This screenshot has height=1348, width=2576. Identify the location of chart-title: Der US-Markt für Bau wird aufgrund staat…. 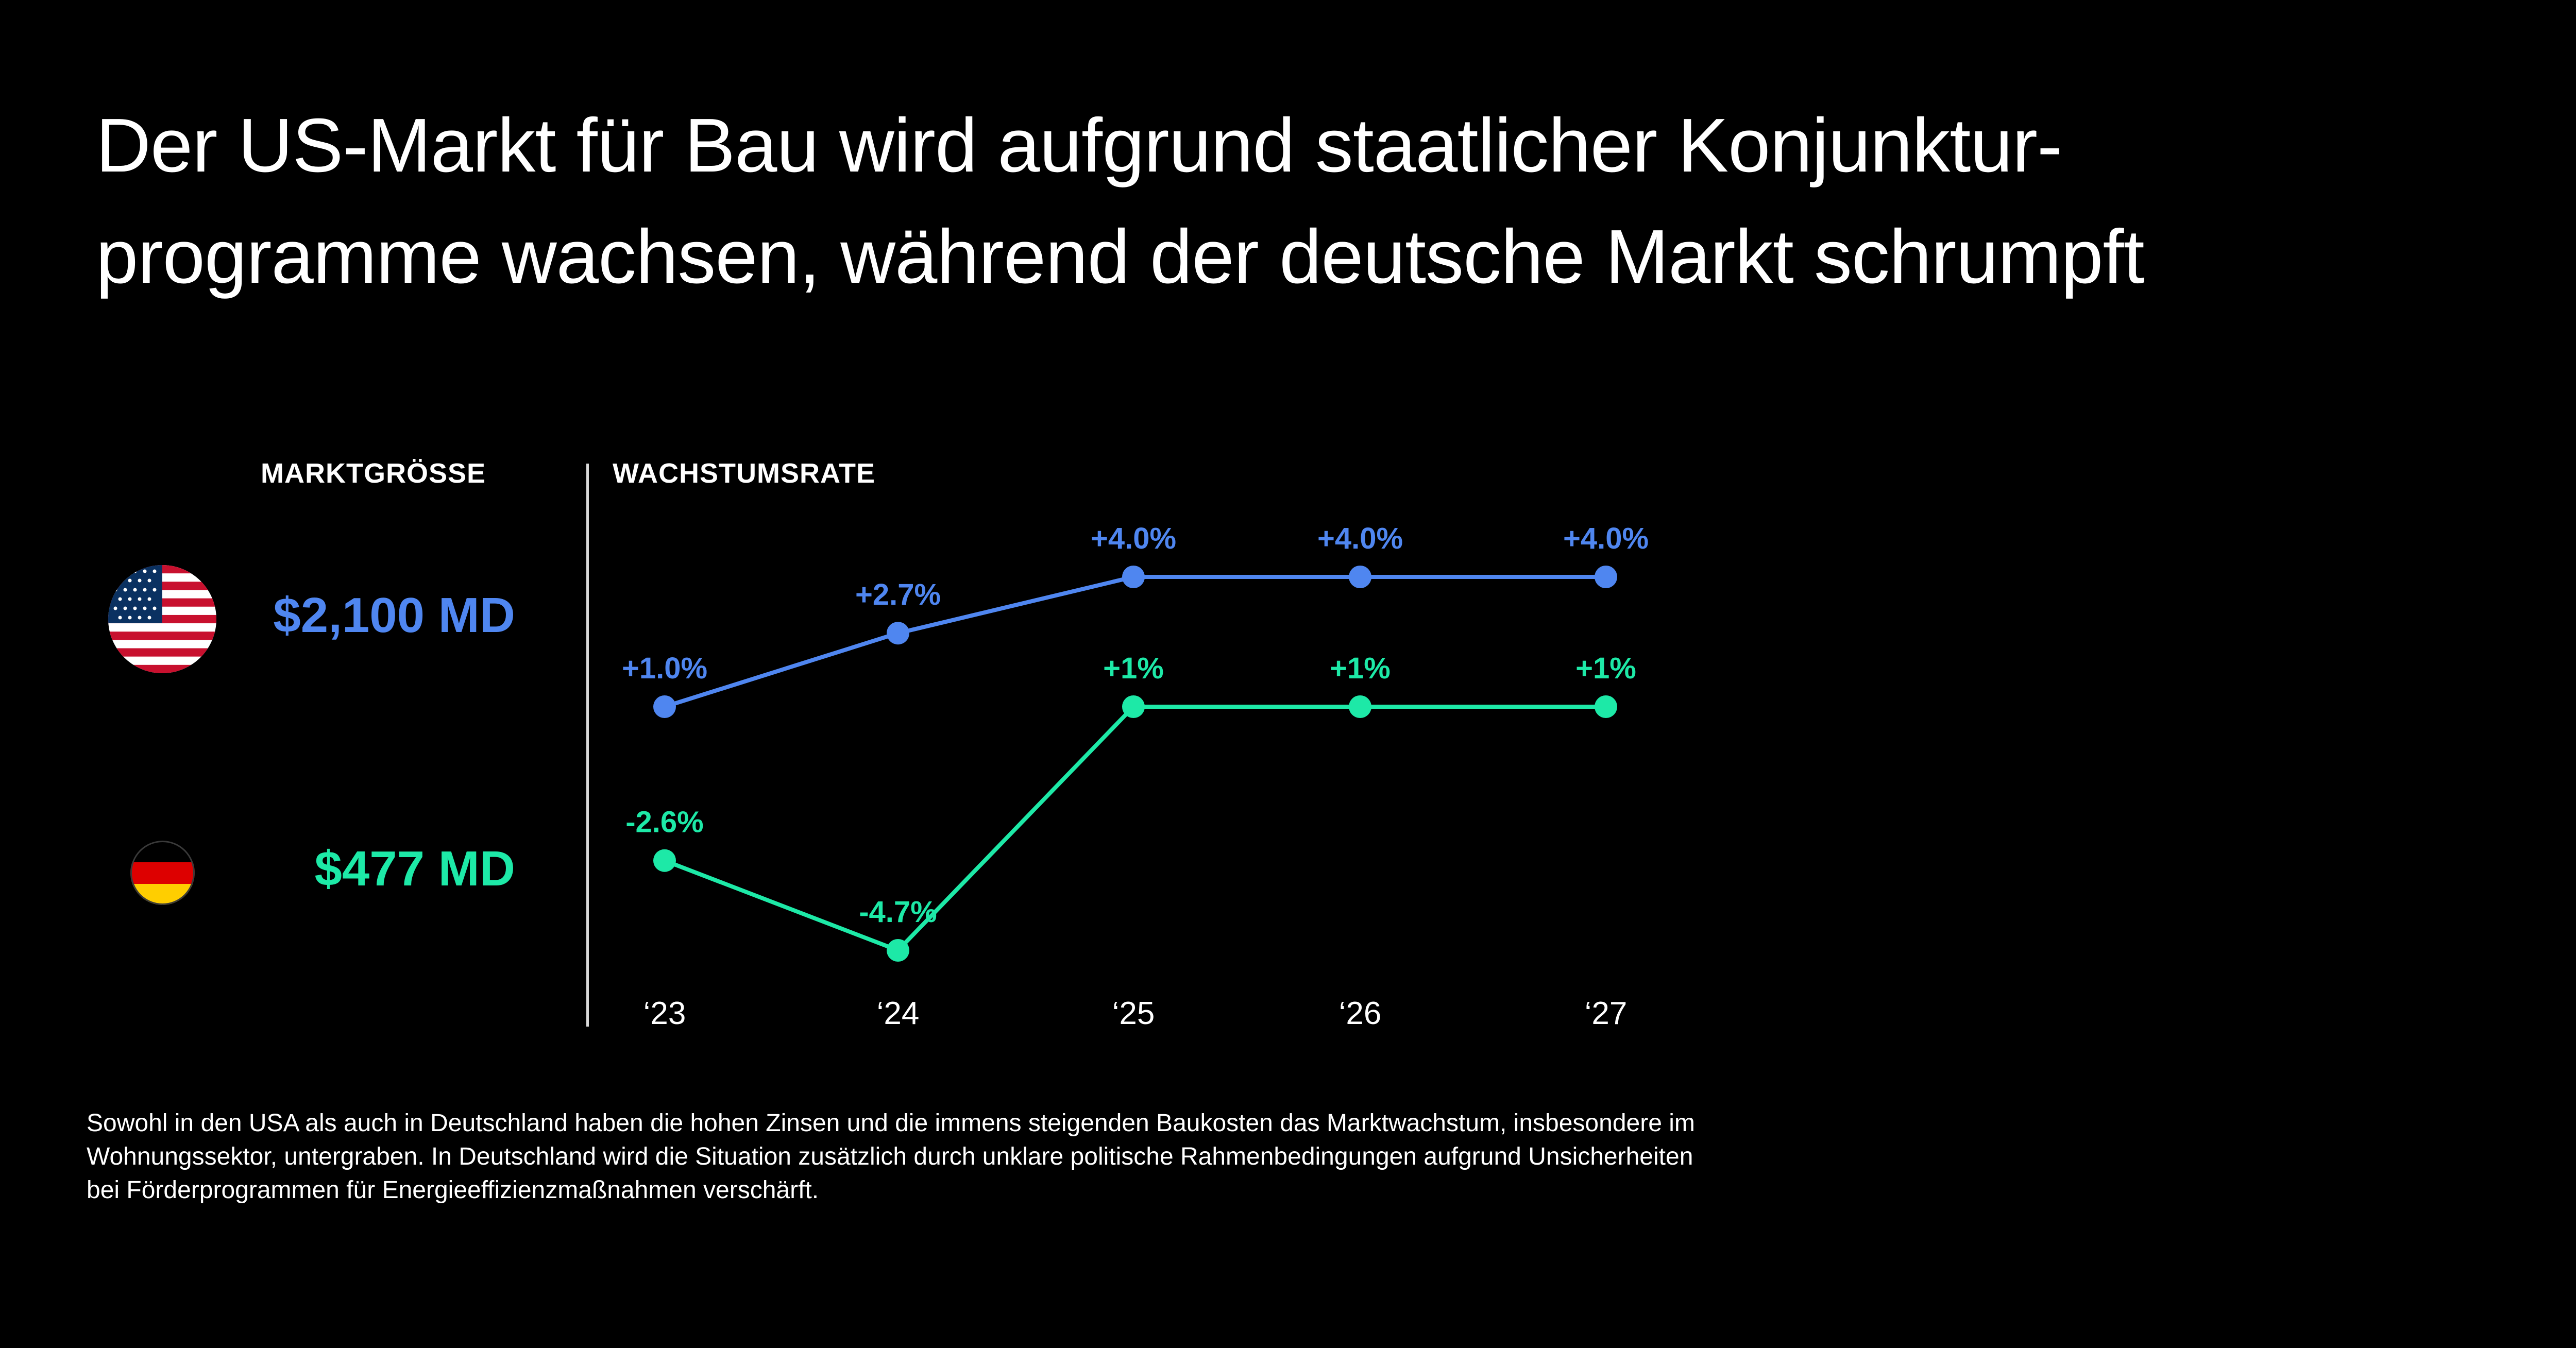
(1255, 201).